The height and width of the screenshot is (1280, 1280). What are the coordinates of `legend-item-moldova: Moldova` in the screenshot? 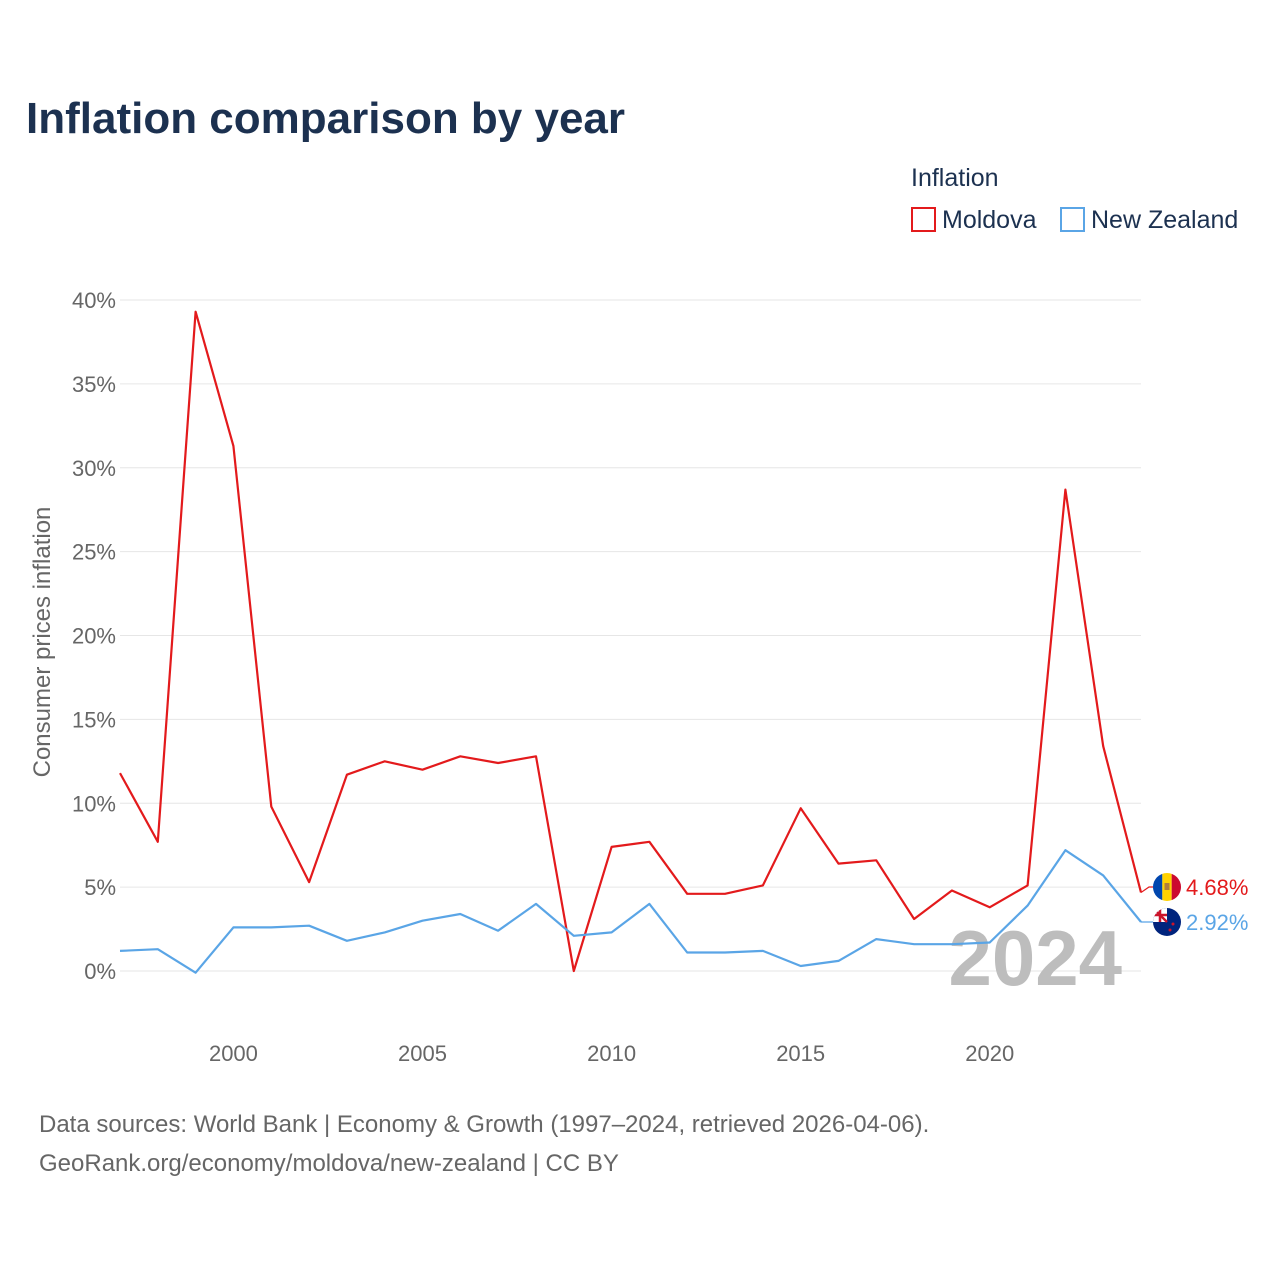 It's located at (974, 220).